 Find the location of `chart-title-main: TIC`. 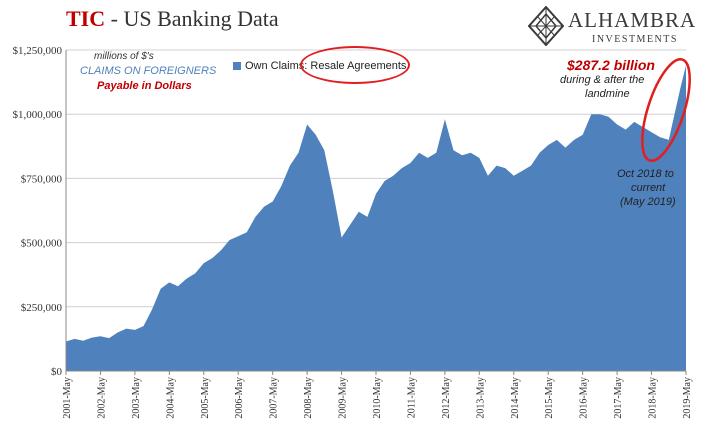

chart-title-main: TIC is located at coordinates (86, 18).